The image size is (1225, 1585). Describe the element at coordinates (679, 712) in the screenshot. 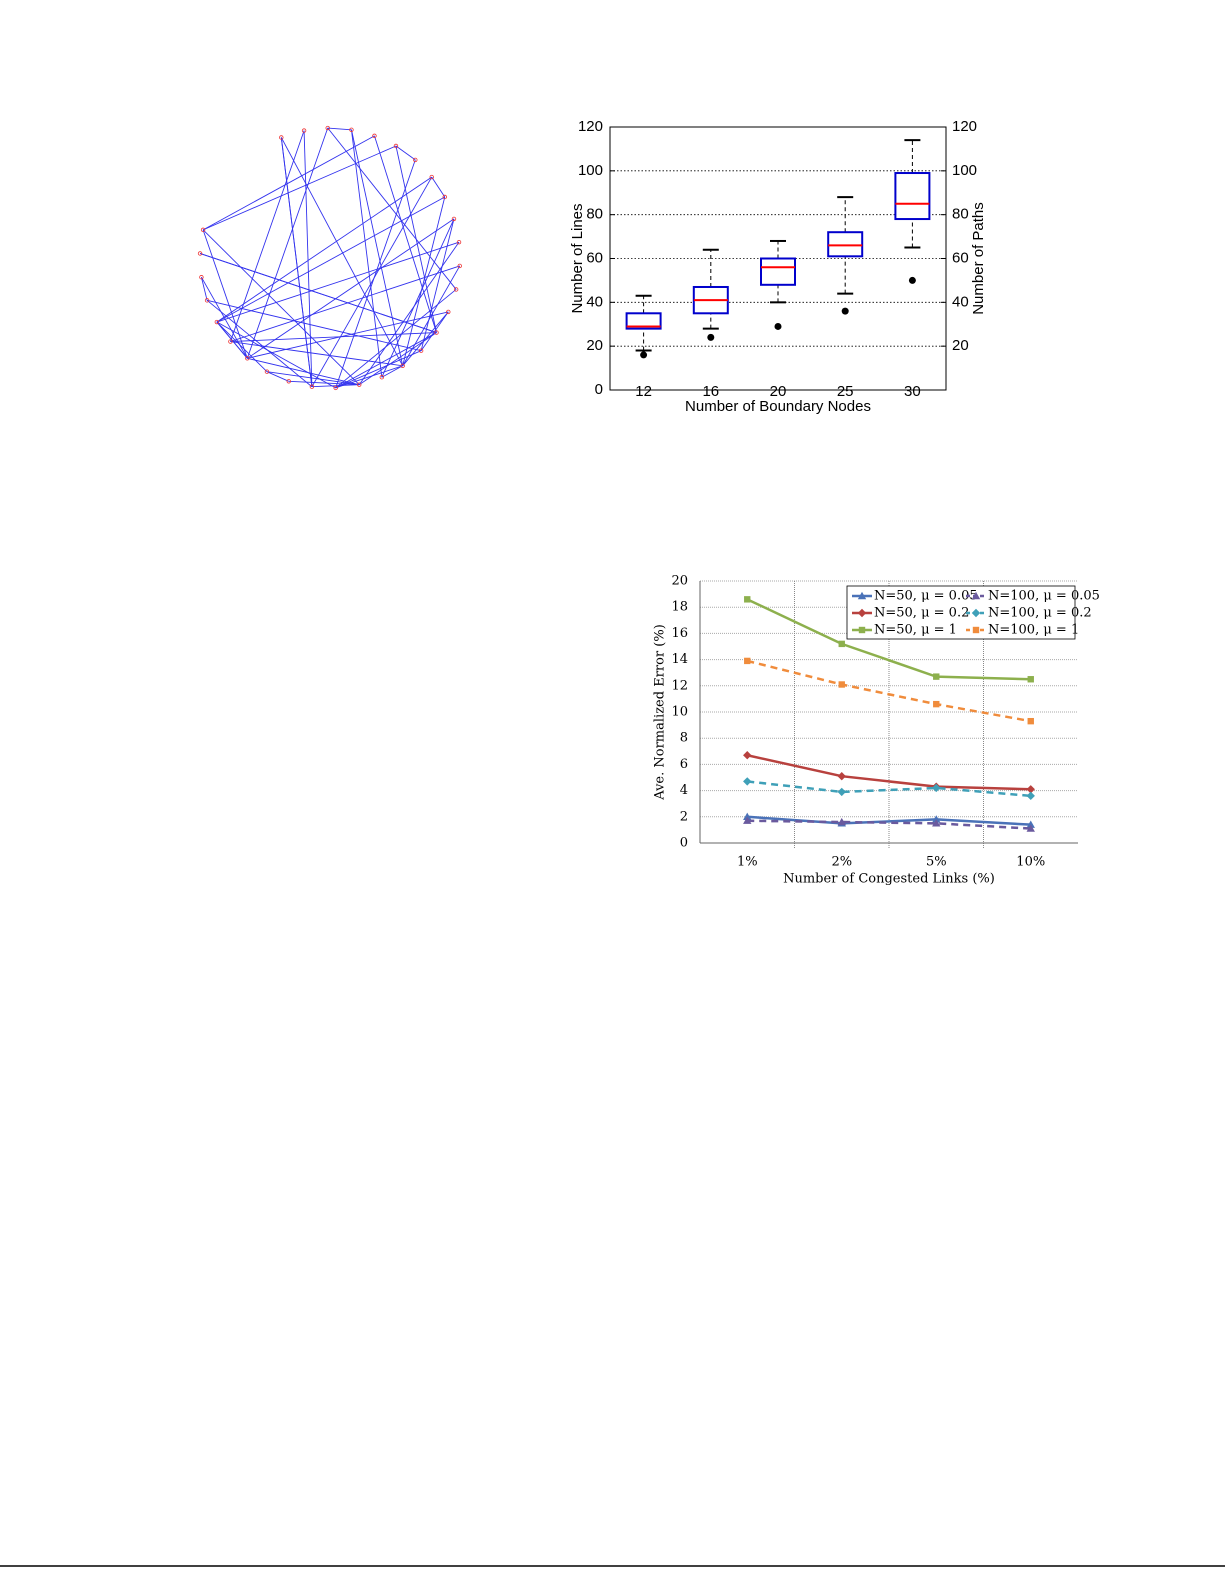

I see `y-tick-label: 10` at that location.